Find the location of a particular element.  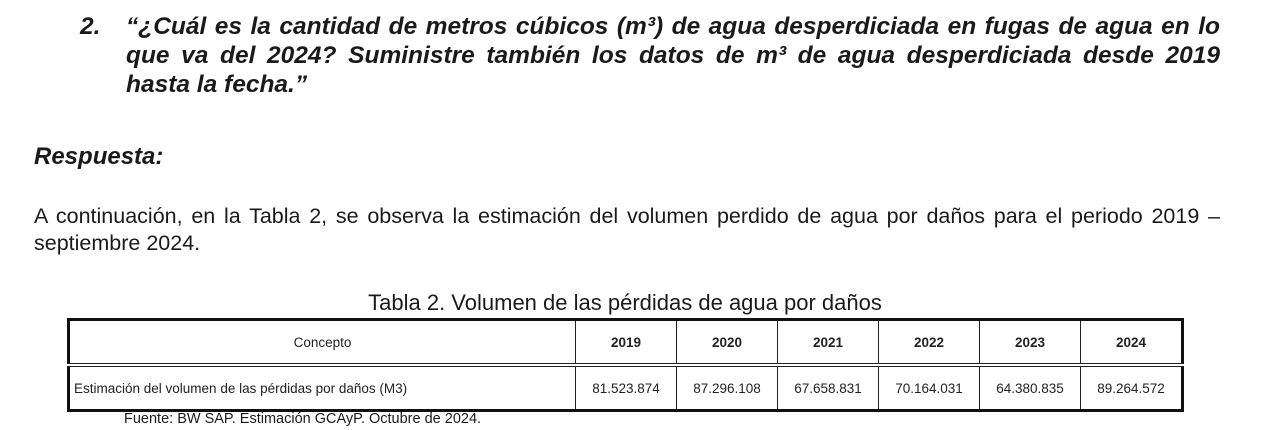

cell-2019: 81.523.874 is located at coordinates (626, 387).